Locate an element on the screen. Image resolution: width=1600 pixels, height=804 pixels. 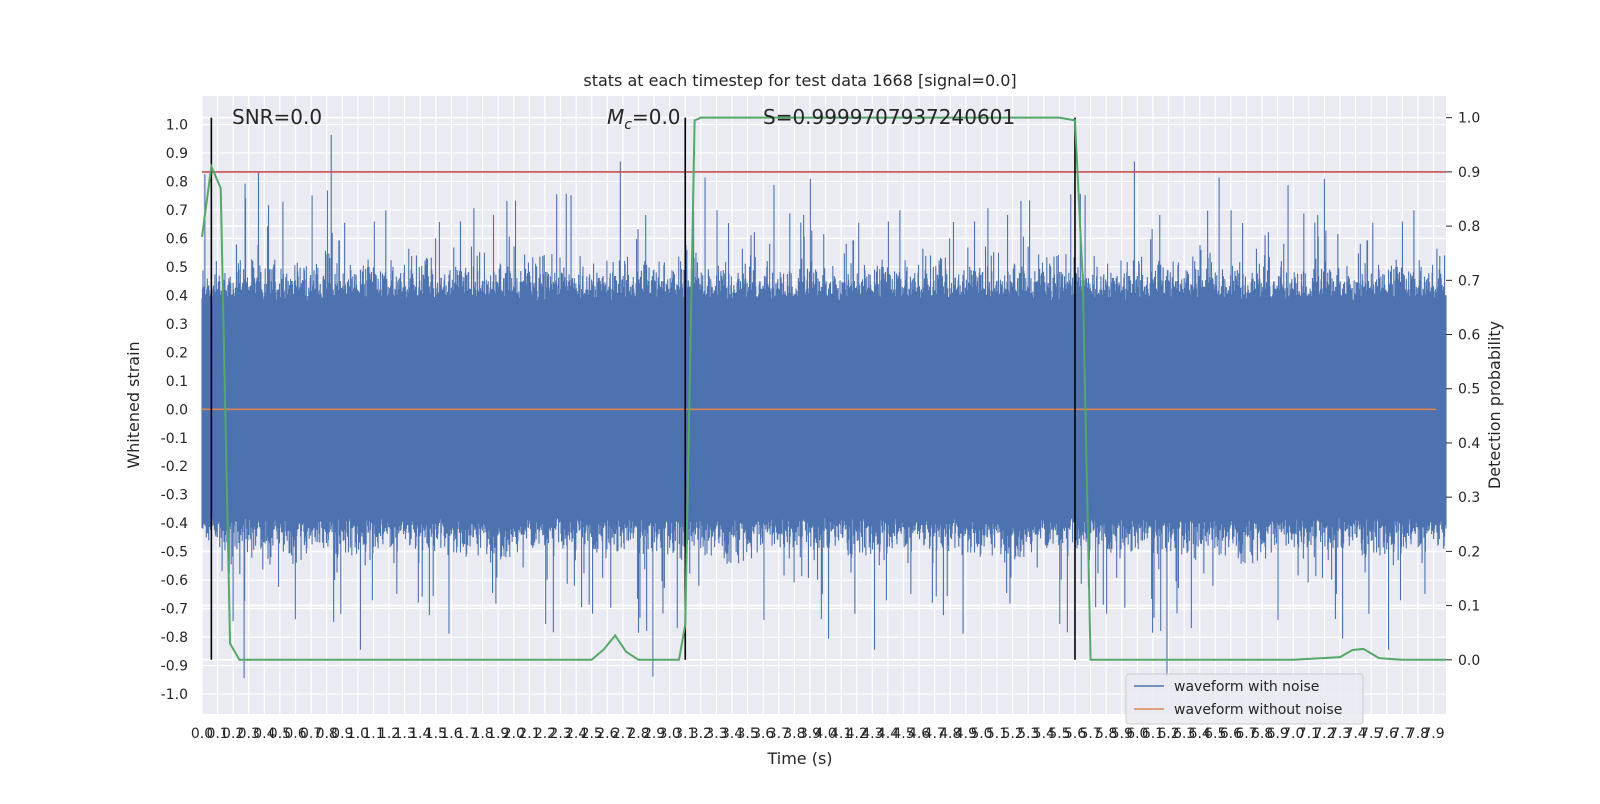
x-tick-label: 6.5 is located at coordinates (1215, 734).